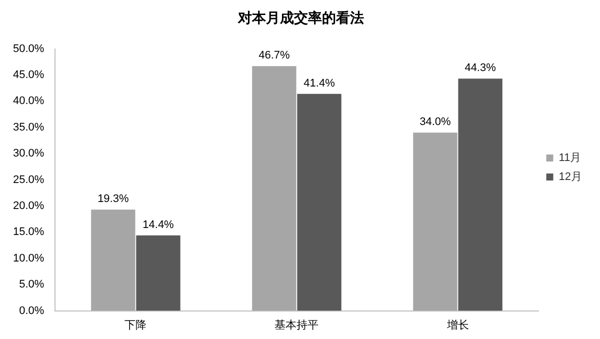 Image resolution: width=600 pixels, height=339 pixels. What do you see at coordinates (436, 122) in the screenshot?
I see `data-label: 34.0%` at bounding box center [436, 122].